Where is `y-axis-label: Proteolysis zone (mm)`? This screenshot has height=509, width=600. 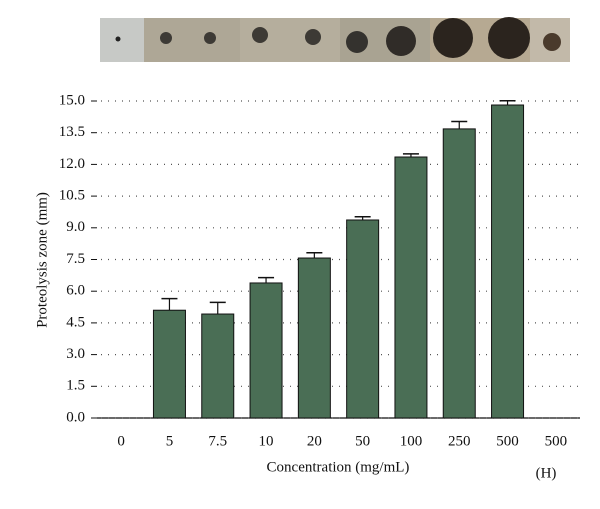 y-axis-label: Proteolysis zone (mm) is located at coordinates (42, 260).